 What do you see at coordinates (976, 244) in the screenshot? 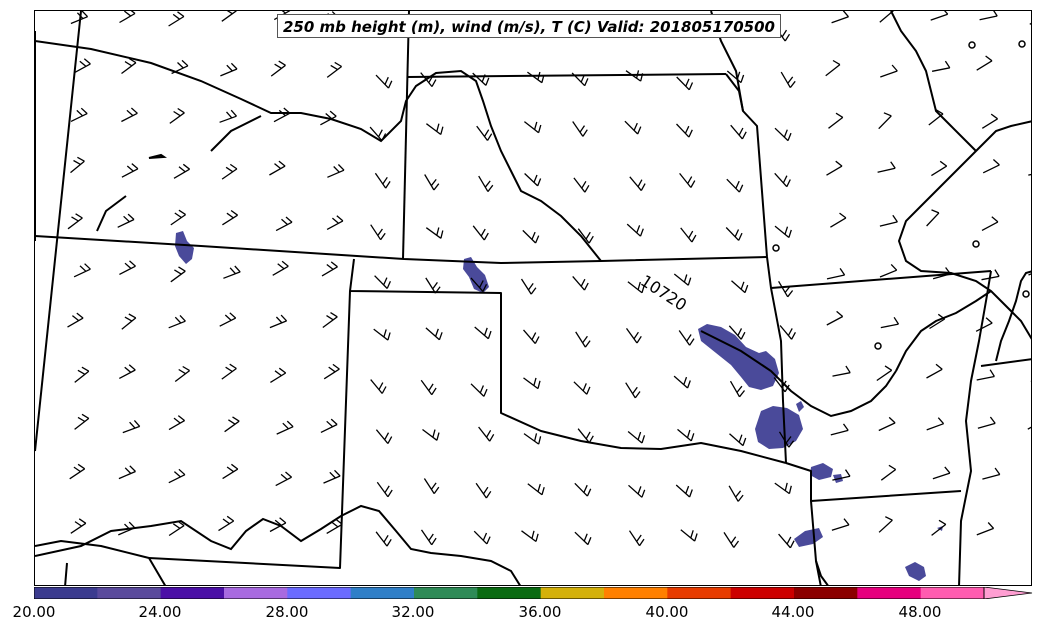
I see `station-circle` at bounding box center [976, 244].